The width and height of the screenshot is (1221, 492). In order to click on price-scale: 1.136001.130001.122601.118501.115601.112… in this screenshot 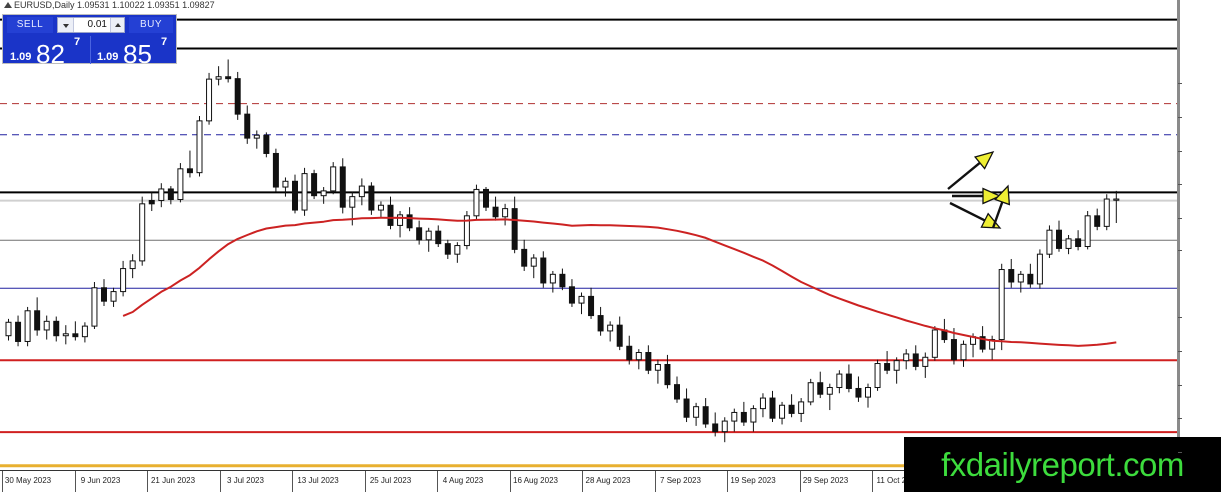, I will do `click(1199, 235)`.